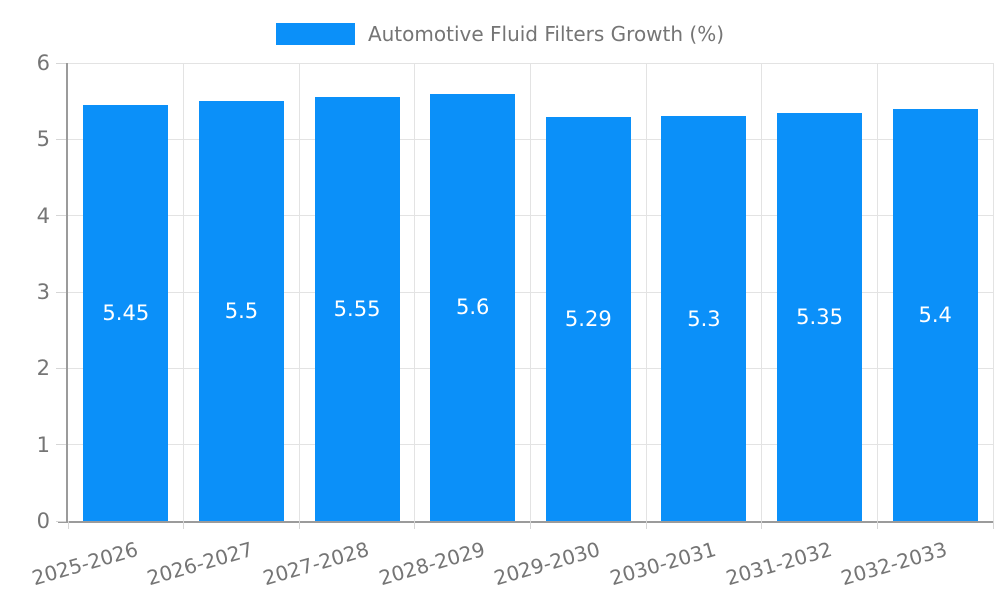 This screenshot has height=600, width=1000. I want to click on legend-label: Automotive Fluid Filters Growth (%), so click(546, 34).